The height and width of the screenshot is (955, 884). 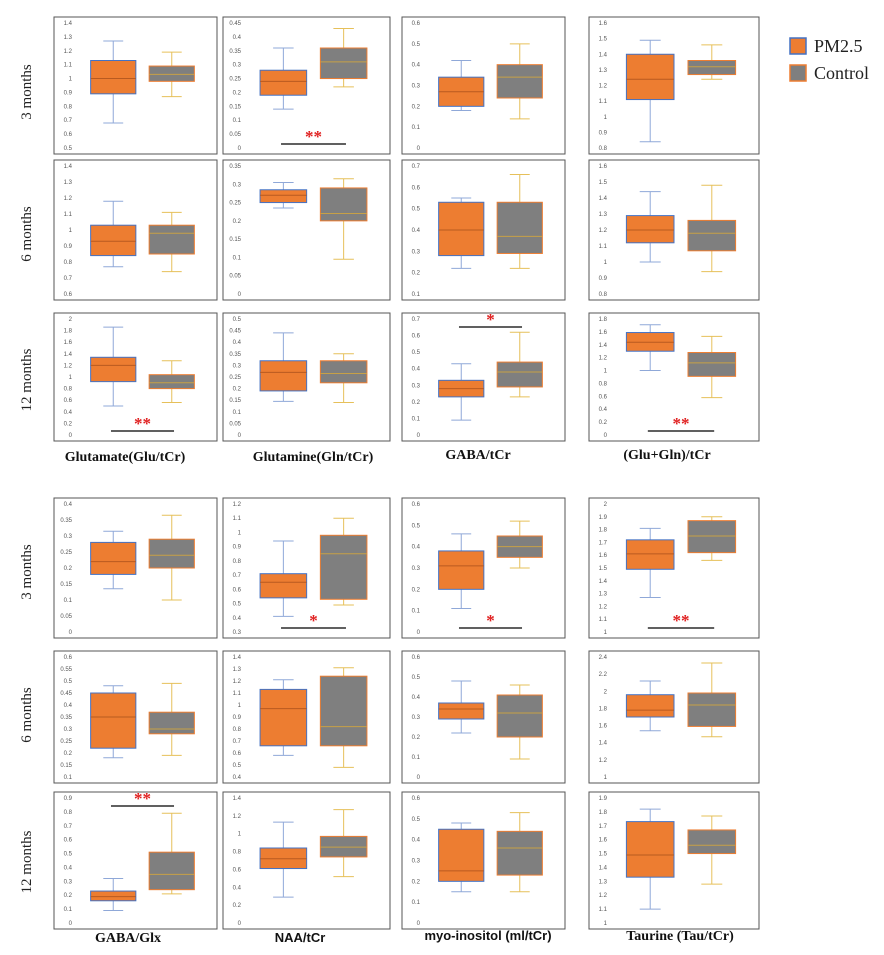 I want to click on y-tick-label: 0.55, so click(x=66, y=670).